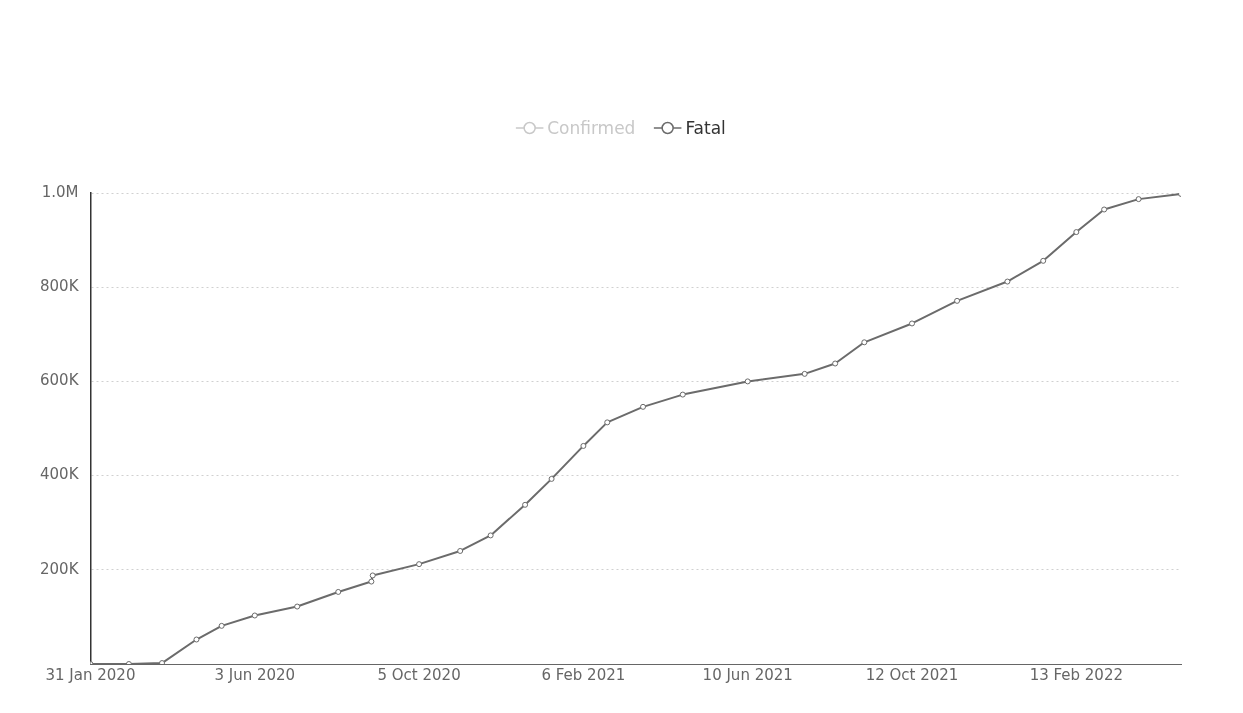 This screenshot has height=713, width=1243. I want to click on x-tick-label: 12 Oct 2021, so click(912, 674).